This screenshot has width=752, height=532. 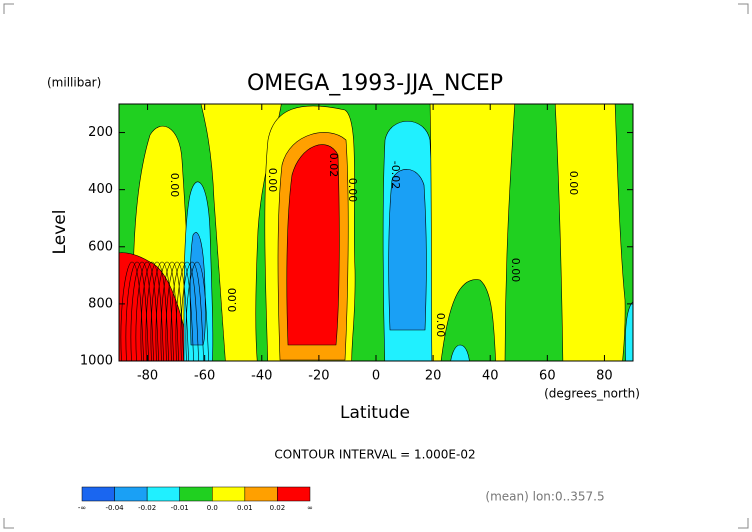 I want to click on x-tick-label: 60, so click(x=547, y=376).